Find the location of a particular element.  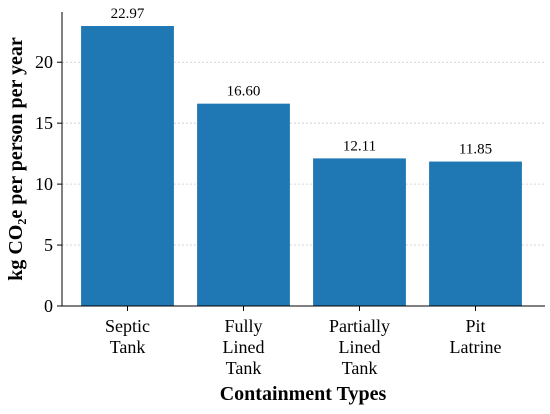

y-tick-label: 10 is located at coordinates (44, 184).